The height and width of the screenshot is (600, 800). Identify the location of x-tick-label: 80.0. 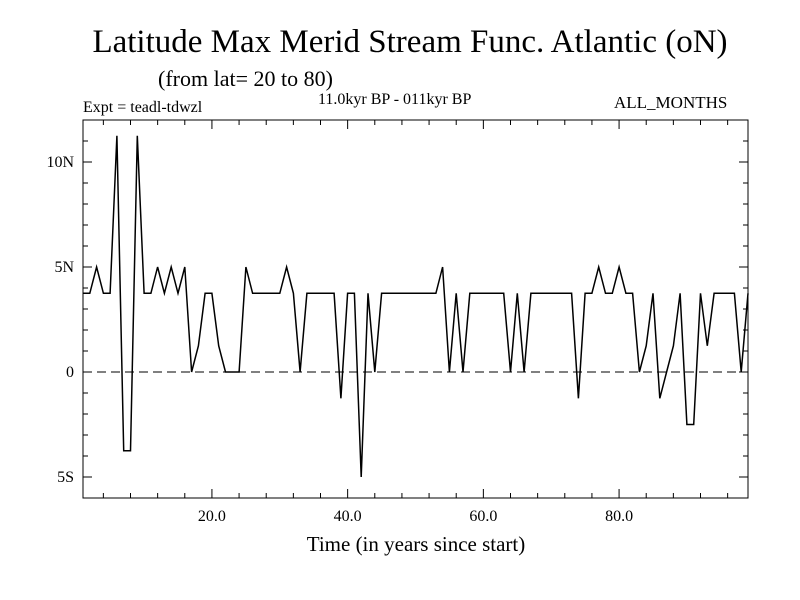
(619, 516).